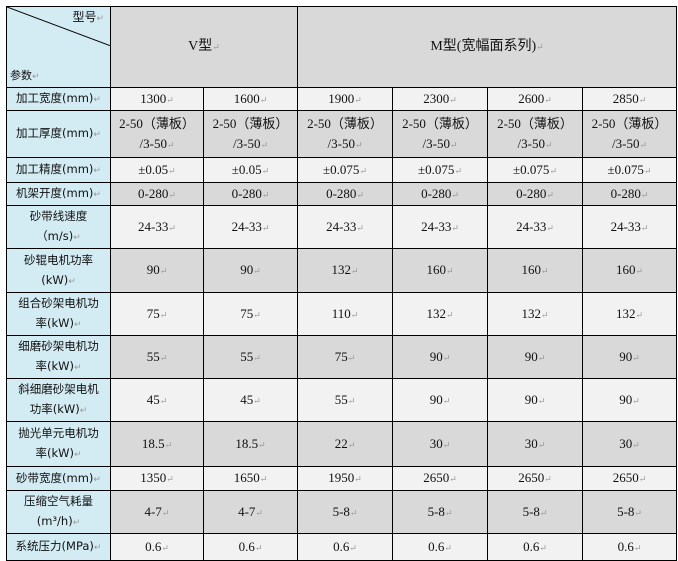 The image size is (678, 561). Describe the element at coordinates (88, 18) in the screenshot. I see `model-label: 型号` at that location.